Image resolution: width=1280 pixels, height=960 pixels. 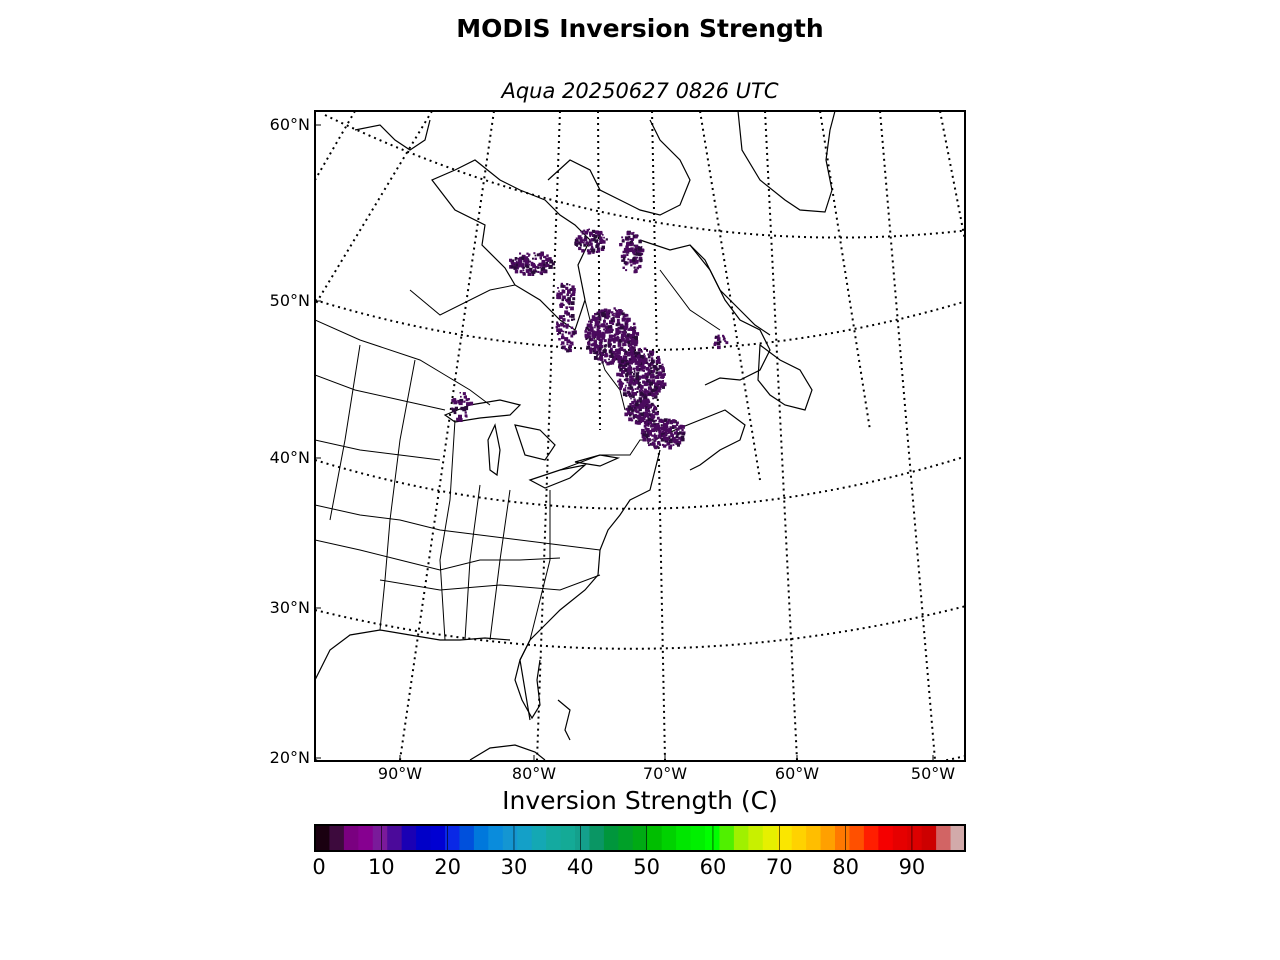 What do you see at coordinates (779, 867) in the screenshot?
I see `colorbar-tick-label: 70` at bounding box center [779, 867].